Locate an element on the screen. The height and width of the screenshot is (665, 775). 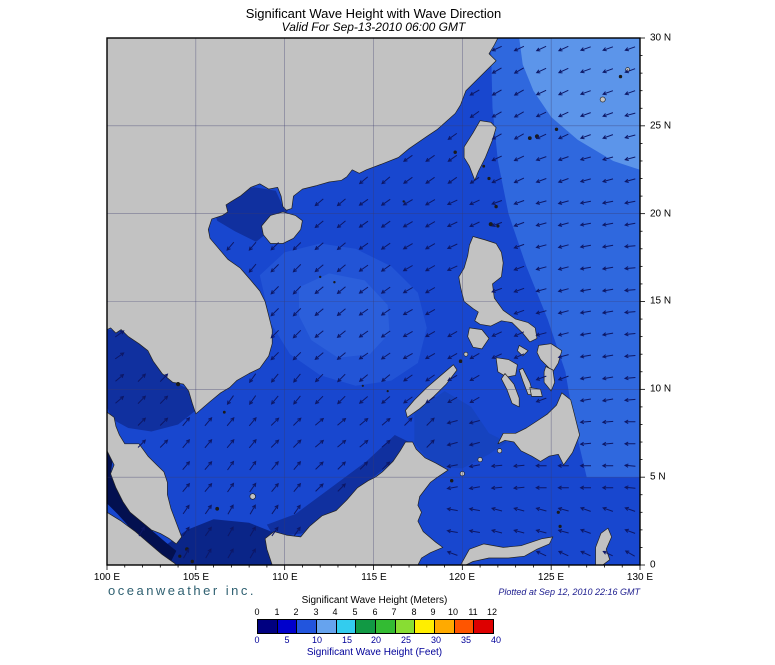
legend-feet-tick: 10 is located at coordinates (317, 640).